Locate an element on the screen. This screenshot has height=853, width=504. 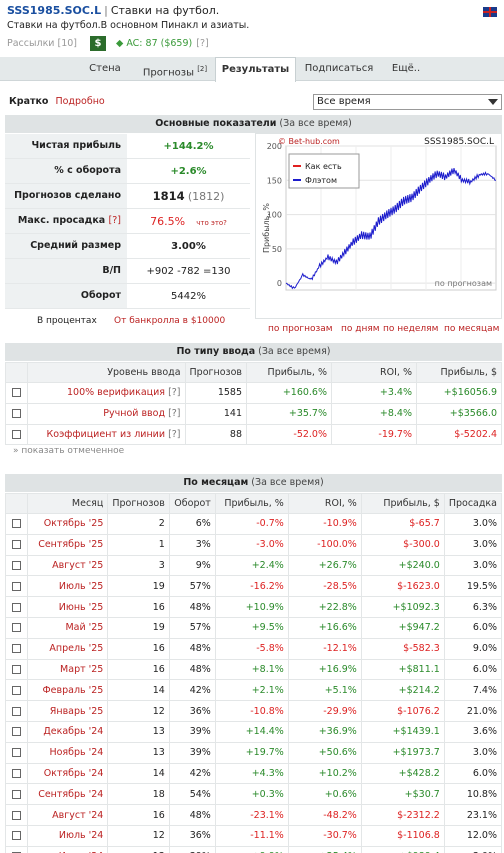
chart-link-weeks: по неделям is located at coordinates (411, 329).